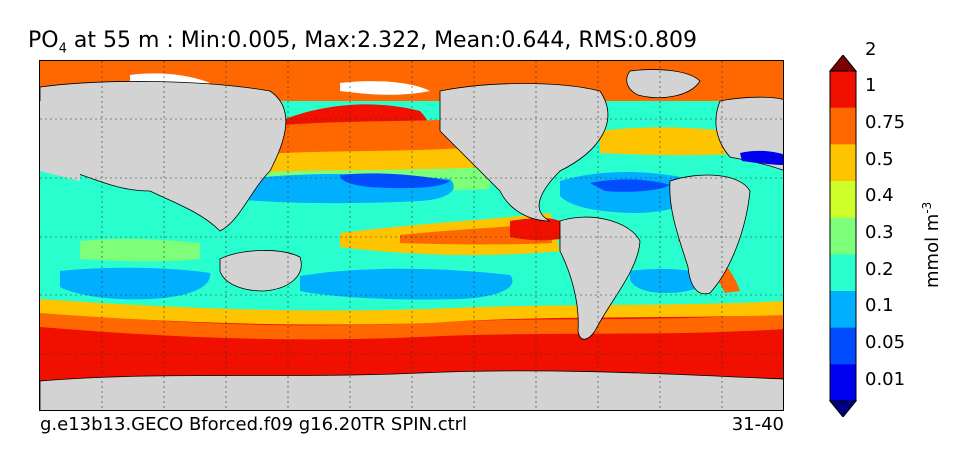 The image size is (975, 466). What do you see at coordinates (885, 122) in the screenshot?
I see `colorbar-tick-label: 0.75` at bounding box center [885, 122].